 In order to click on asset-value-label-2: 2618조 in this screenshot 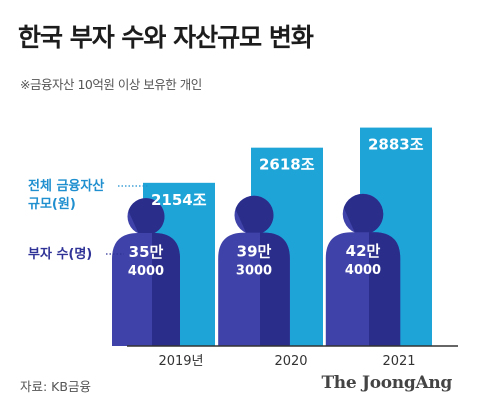, I will do `click(287, 165)`.